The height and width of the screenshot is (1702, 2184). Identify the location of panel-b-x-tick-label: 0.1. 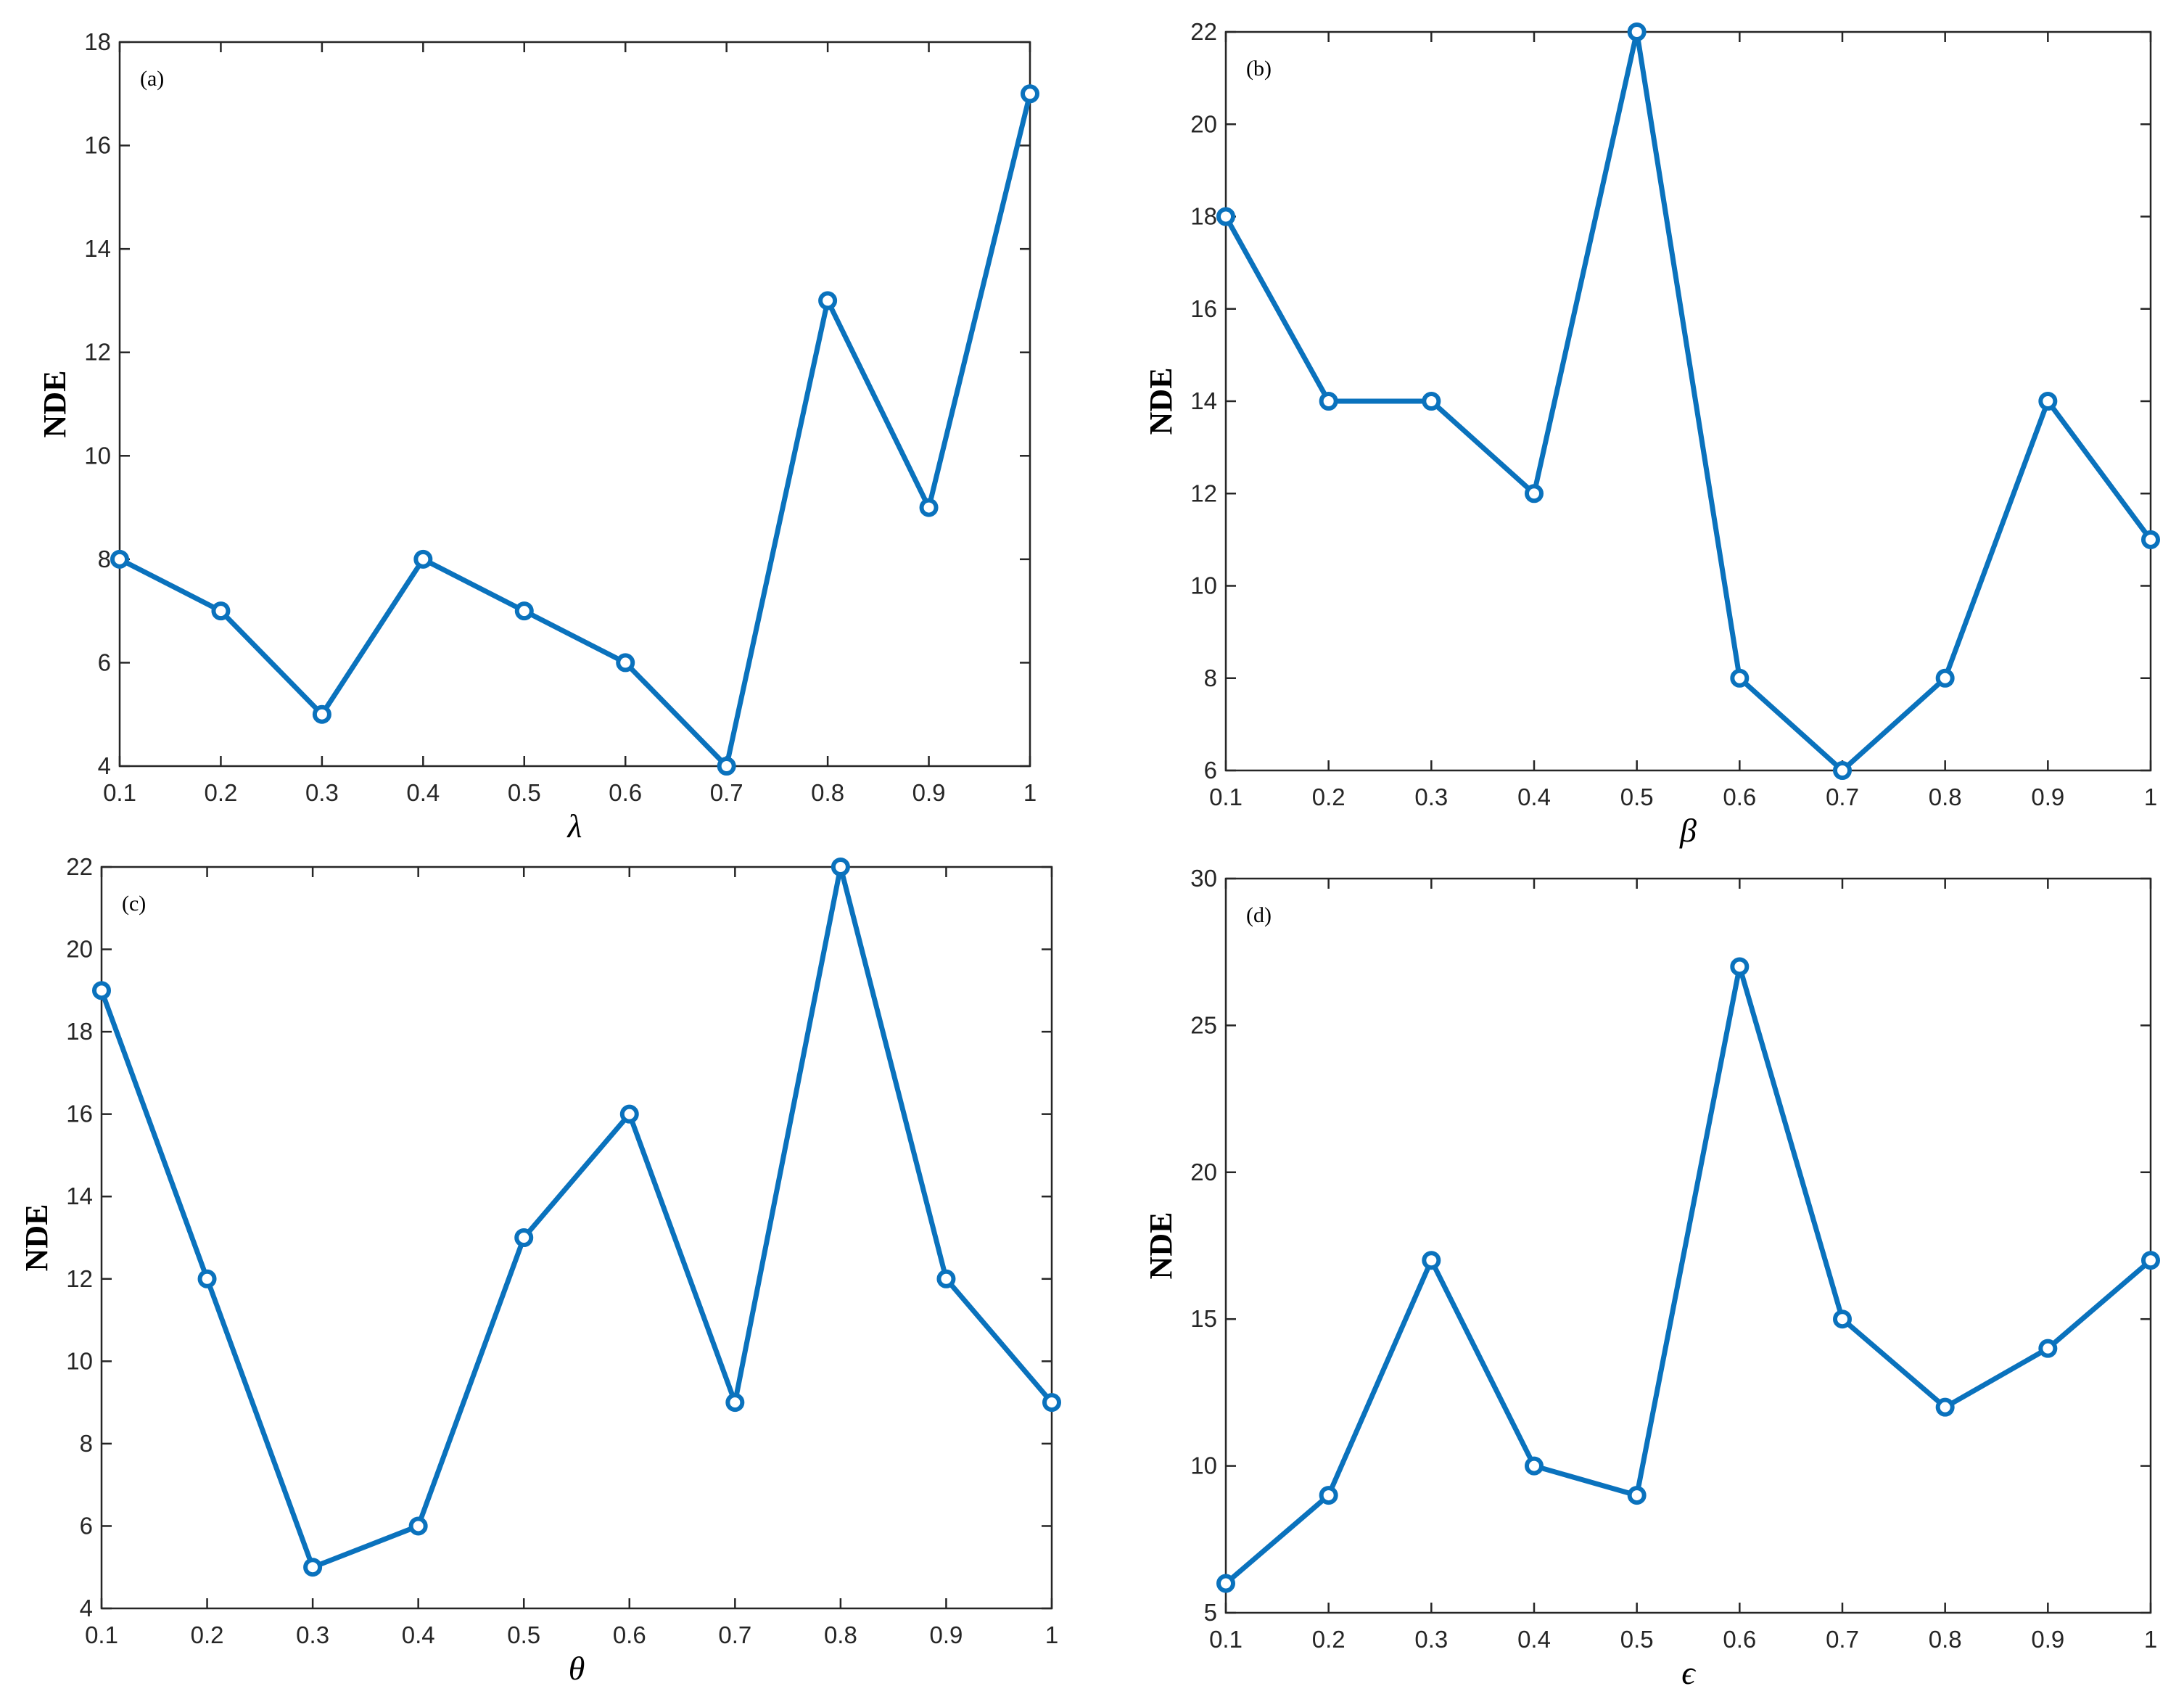
(1226, 797).